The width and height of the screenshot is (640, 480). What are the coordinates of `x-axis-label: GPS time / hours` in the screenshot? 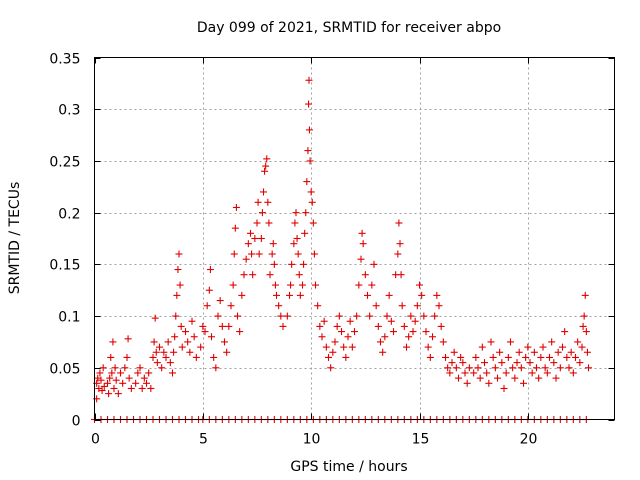 It's located at (348, 467).